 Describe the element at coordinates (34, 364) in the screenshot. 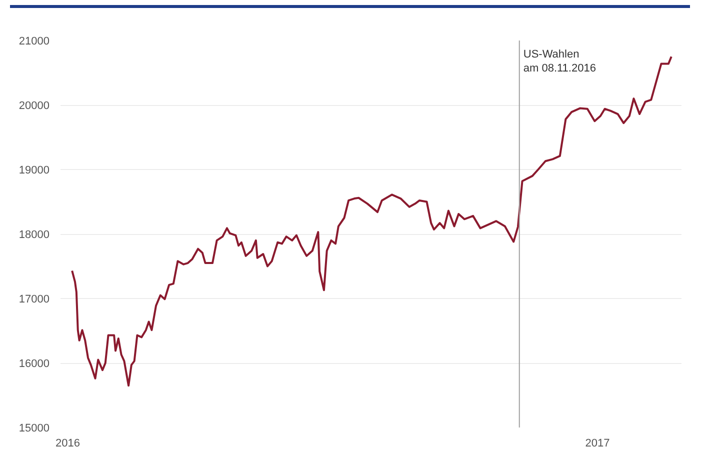

I see `y-tick-label: 16000` at that location.